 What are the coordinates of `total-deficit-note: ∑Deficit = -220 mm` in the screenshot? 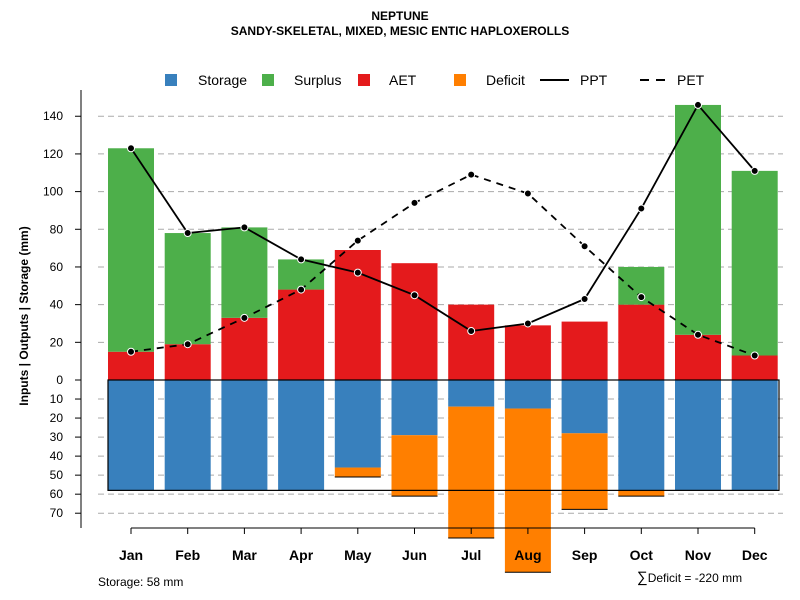 It's located at (689, 577).